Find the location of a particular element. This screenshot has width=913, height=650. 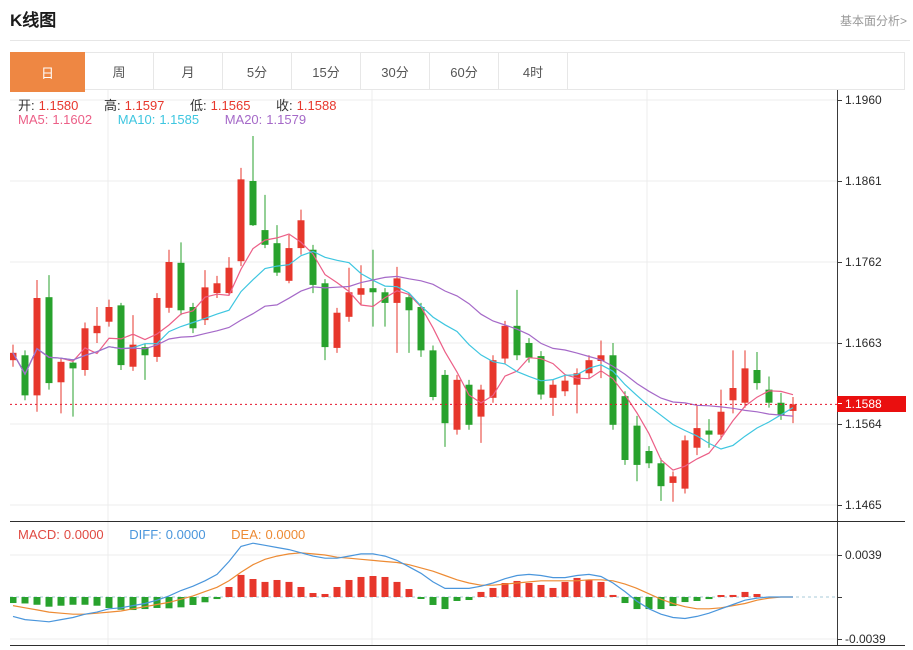

axis-tick-notch is located at coordinates (840, 404).